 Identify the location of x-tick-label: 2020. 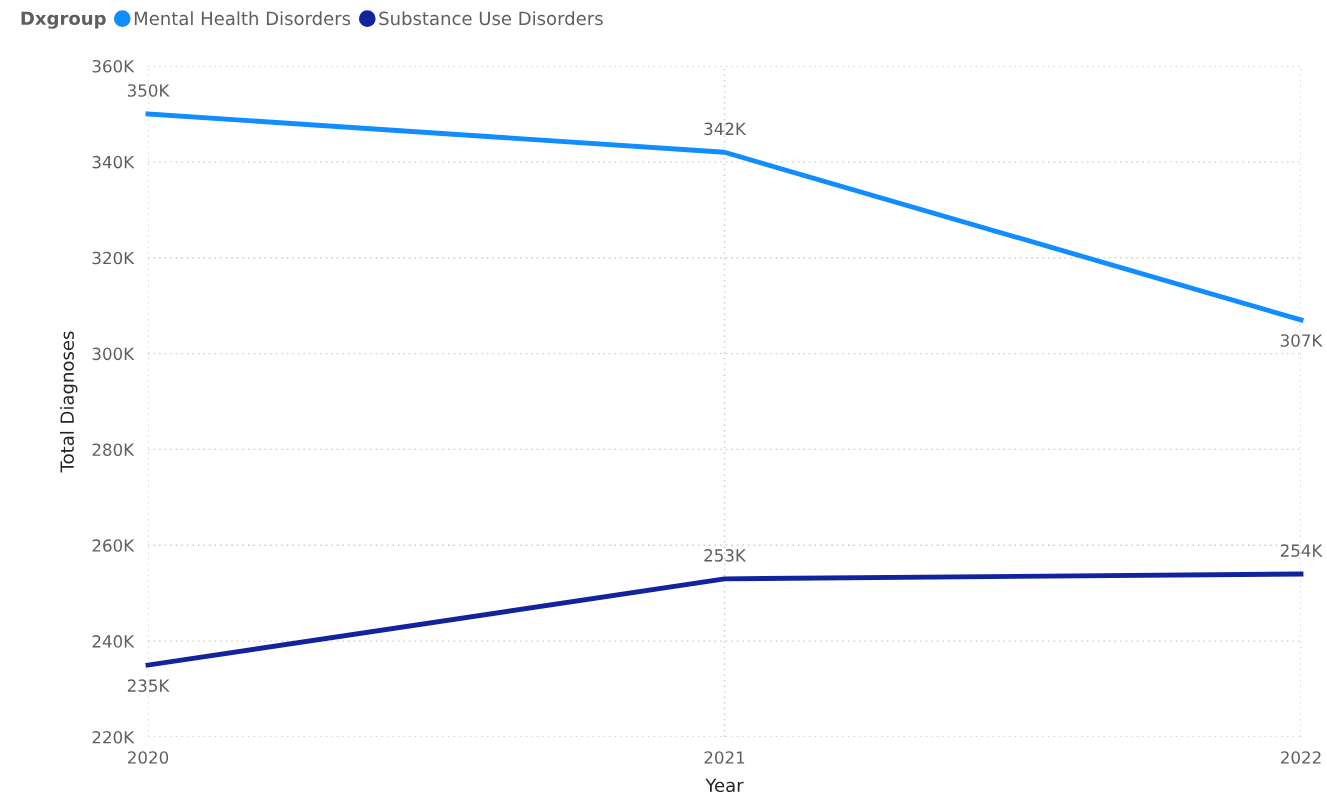
(148, 757).